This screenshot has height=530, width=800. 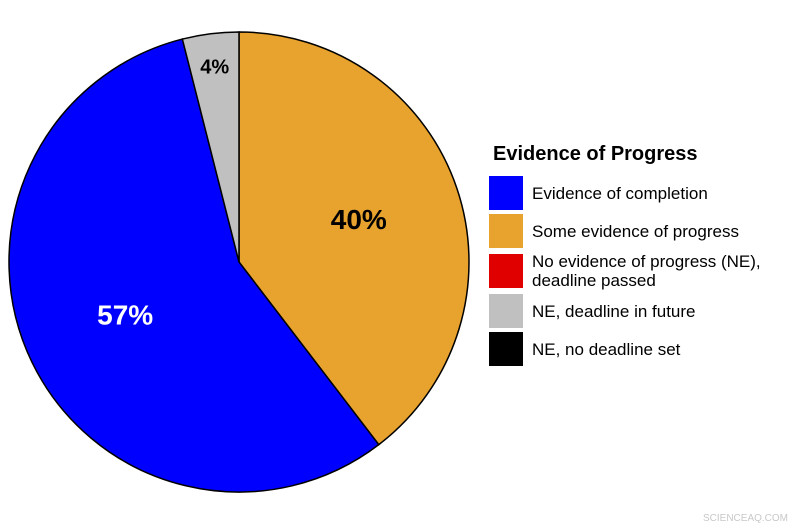 I want to click on value-label: 40%, so click(x=359, y=219).